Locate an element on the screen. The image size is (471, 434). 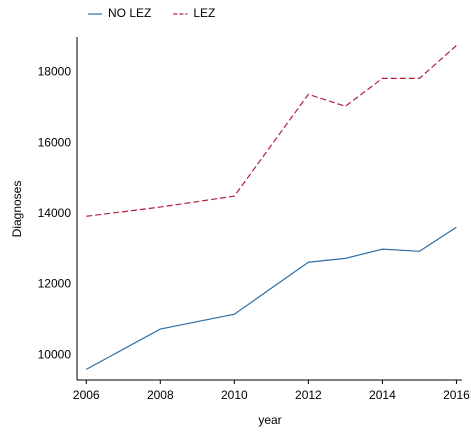
x-tick-label: 2016 is located at coordinates (456, 395).